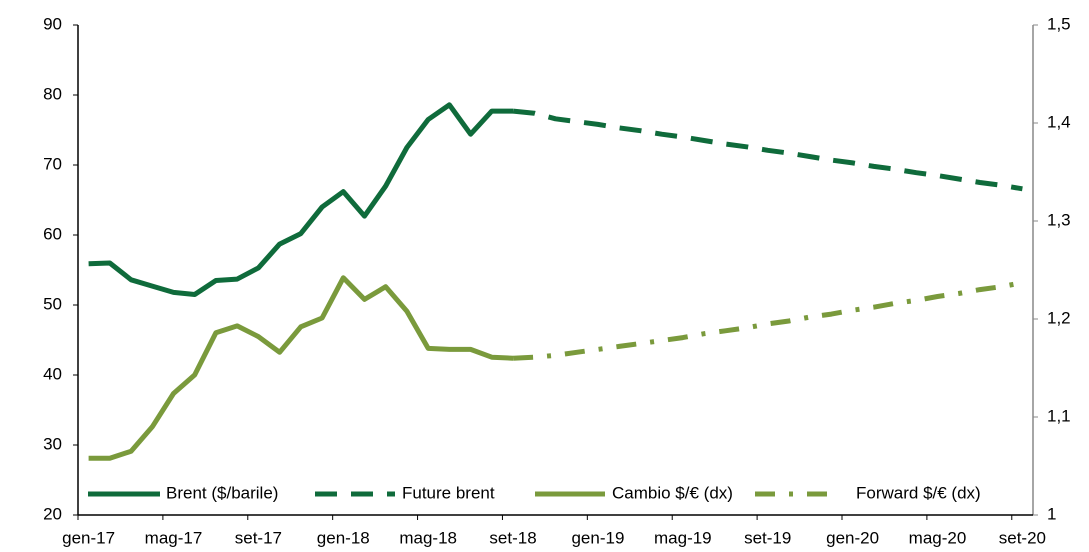 The width and height of the screenshot is (1089, 552). I want to click on legend-label: Brent ($/barile), so click(222, 492).